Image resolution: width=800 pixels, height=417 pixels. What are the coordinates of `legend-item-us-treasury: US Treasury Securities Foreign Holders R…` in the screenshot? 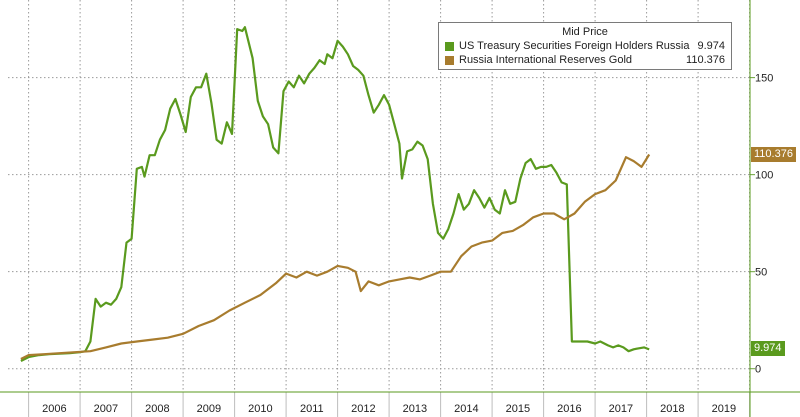 It's located at (585, 46).